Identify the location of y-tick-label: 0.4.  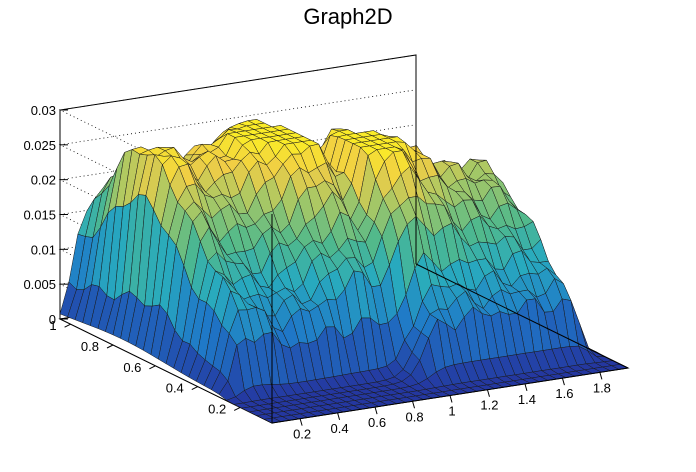
(175, 388).